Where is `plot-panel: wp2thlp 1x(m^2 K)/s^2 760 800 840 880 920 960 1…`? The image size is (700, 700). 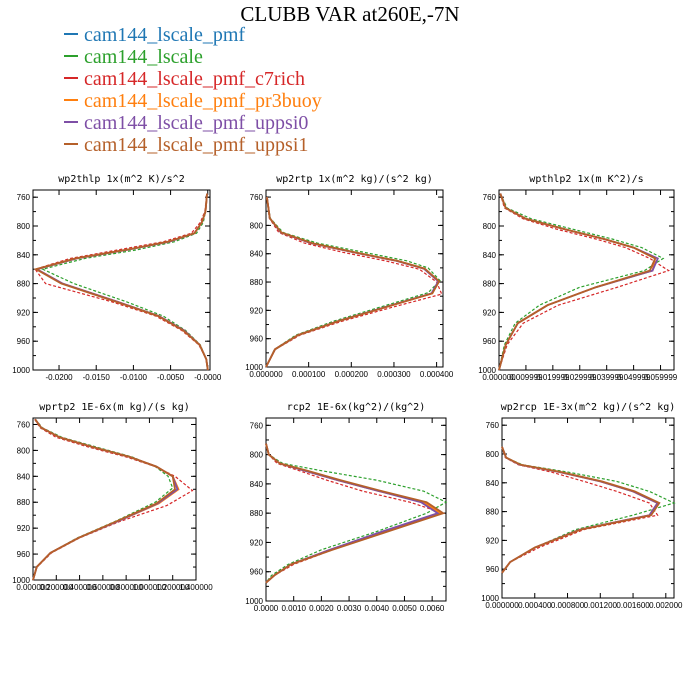
plot-panel: wp2thlp 1x(m^2 K)/s^2 760 800 840 880 920 960 1… is located at coordinates (117, 278).